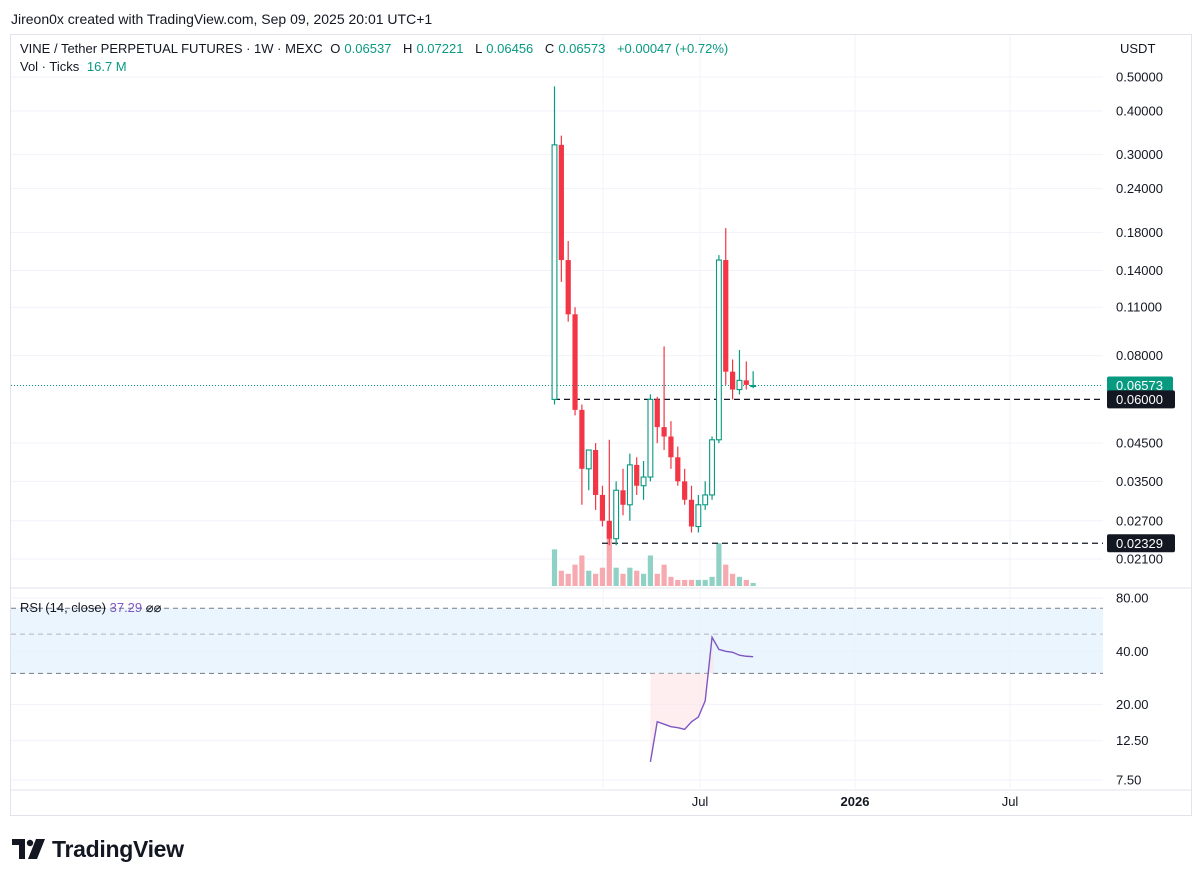  I want to click on price-tick-label: 0.14000, so click(1139, 270).